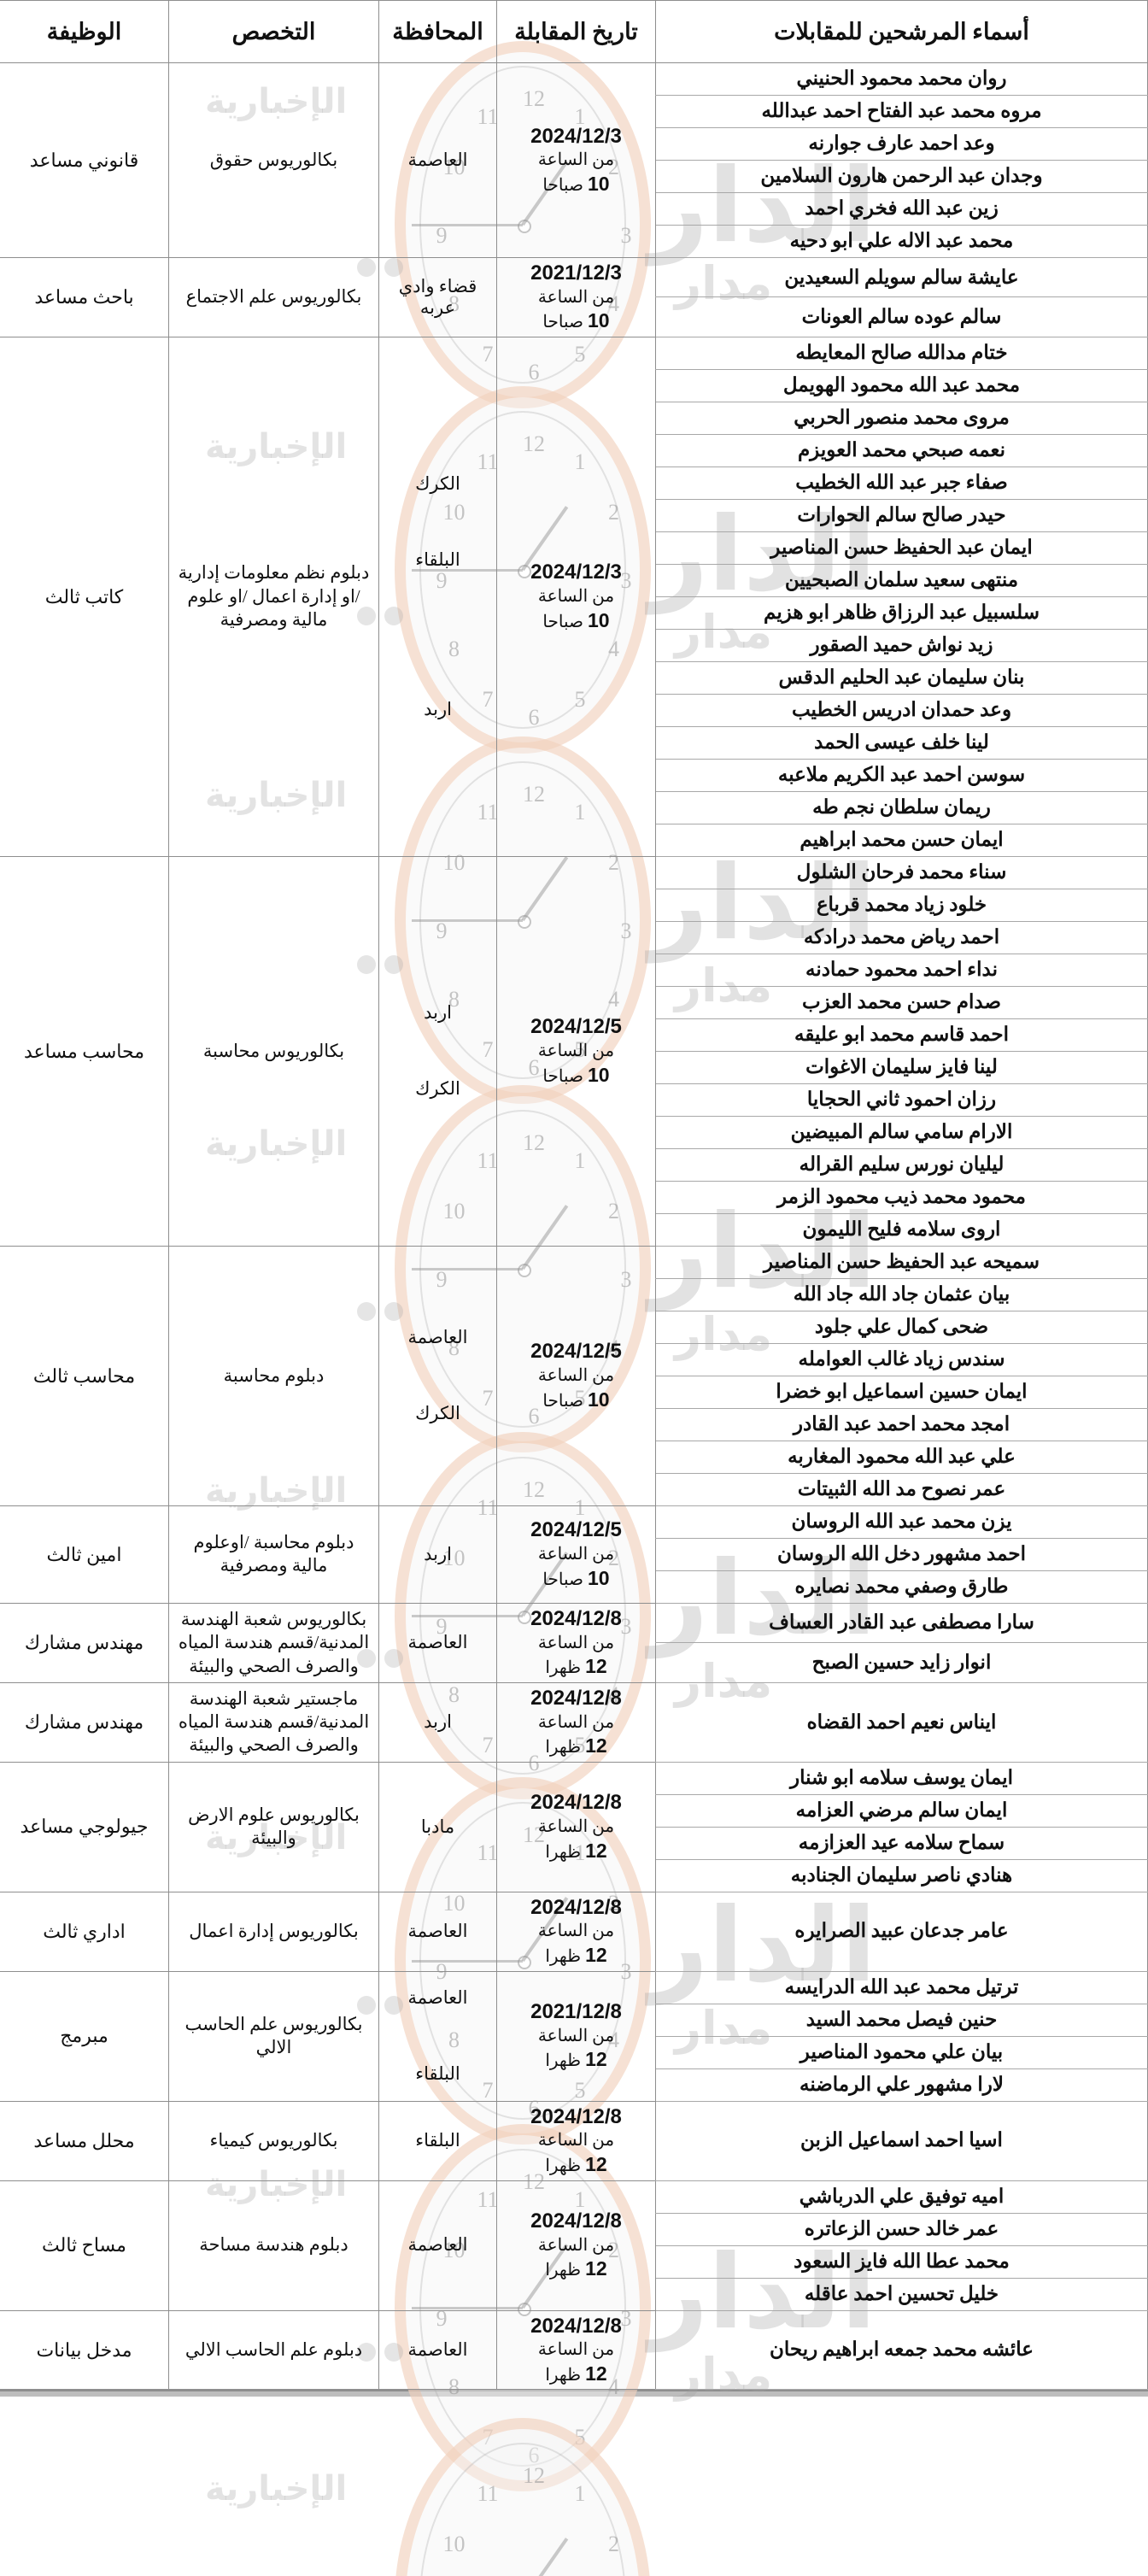  What do you see at coordinates (901, 2085) in the screenshot?
I see `candidate-name-cell: لارا مشهور علي الرماضنه` at bounding box center [901, 2085].